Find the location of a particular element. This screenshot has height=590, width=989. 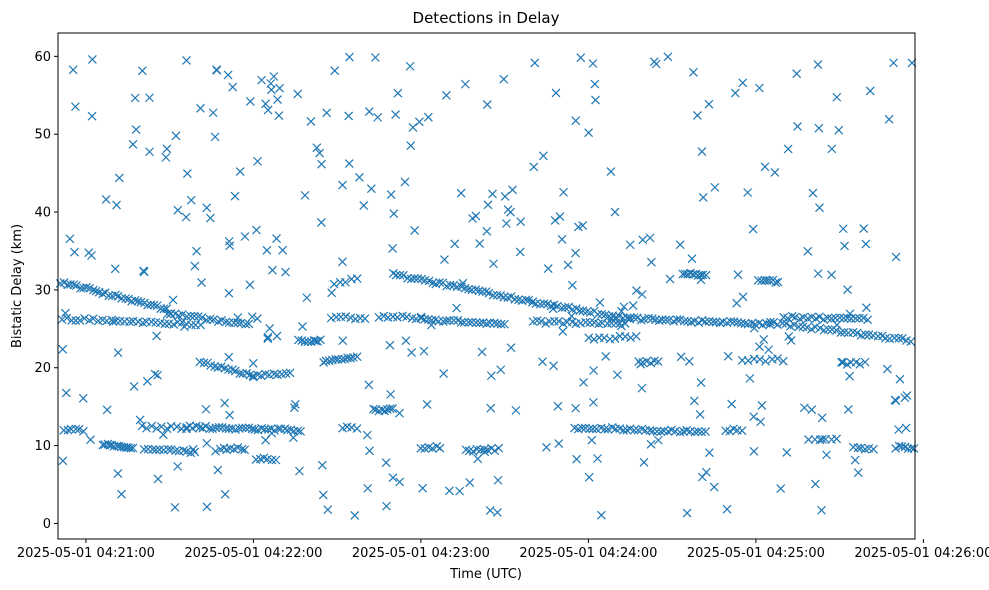

x-tick-label: 2025-05-01 04:25:00 is located at coordinates (756, 553).